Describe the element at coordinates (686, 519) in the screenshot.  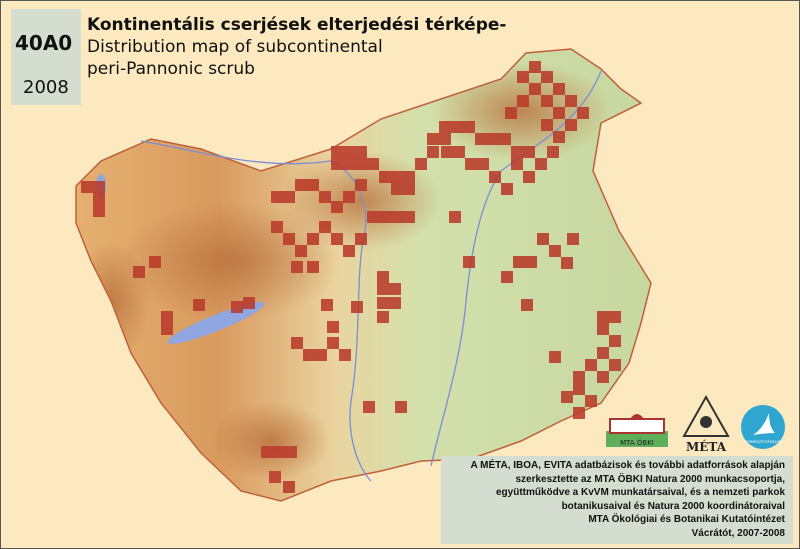
I see `credit-line: MTA Ökológiai és Botanikai Kutatóintézet` at that location.